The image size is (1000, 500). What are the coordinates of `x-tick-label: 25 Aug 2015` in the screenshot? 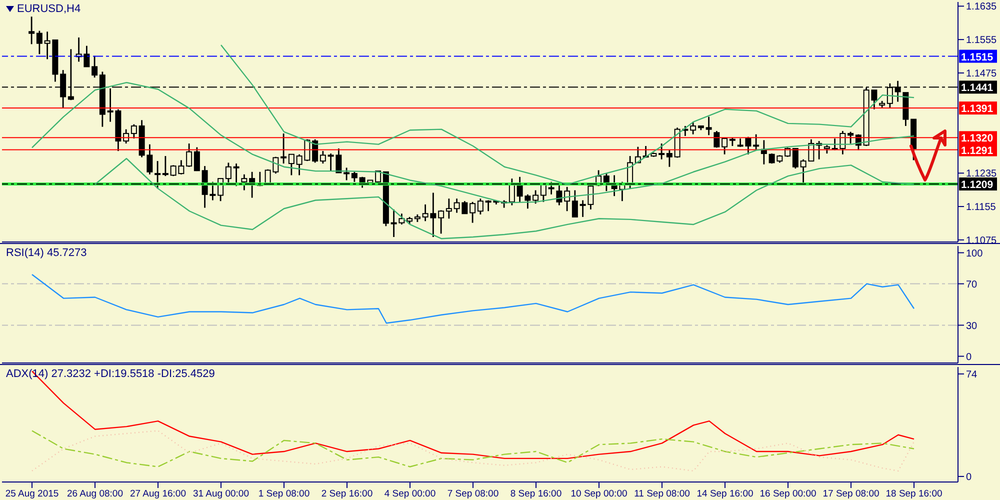 It's located at (32, 494).